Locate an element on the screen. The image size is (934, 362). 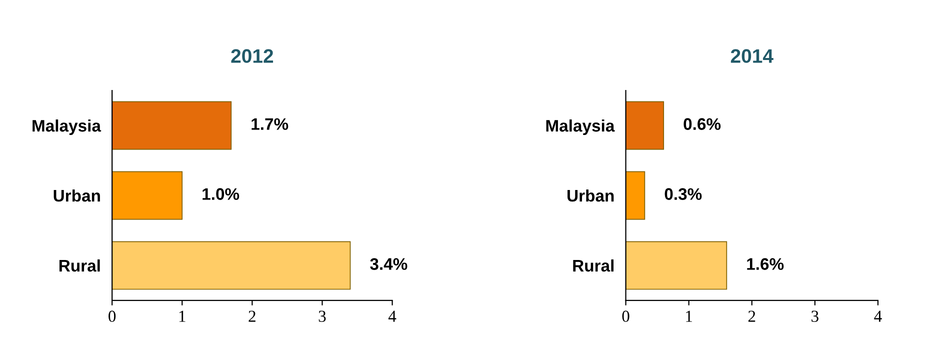
data-label: 1.6% is located at coordinates (765, 264).